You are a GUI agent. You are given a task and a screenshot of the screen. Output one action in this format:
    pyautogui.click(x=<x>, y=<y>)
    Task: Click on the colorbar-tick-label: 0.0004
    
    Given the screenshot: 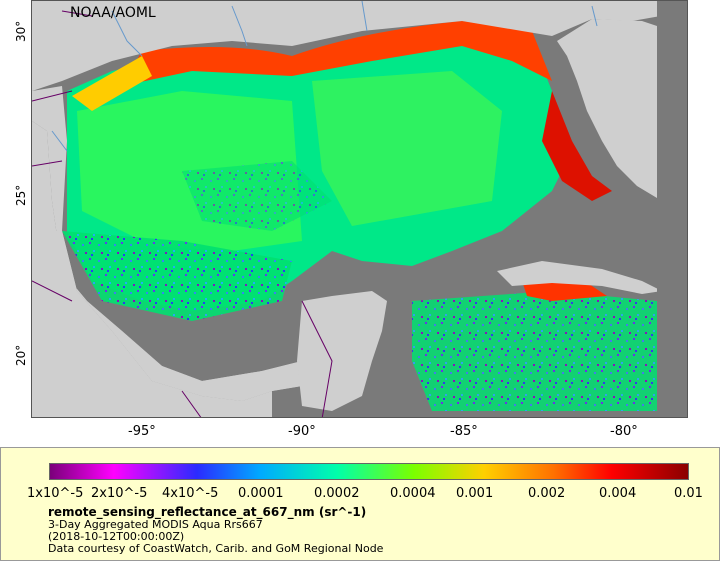 What is the action you would take?
    pyautogui.click(x=413, y=493)
    